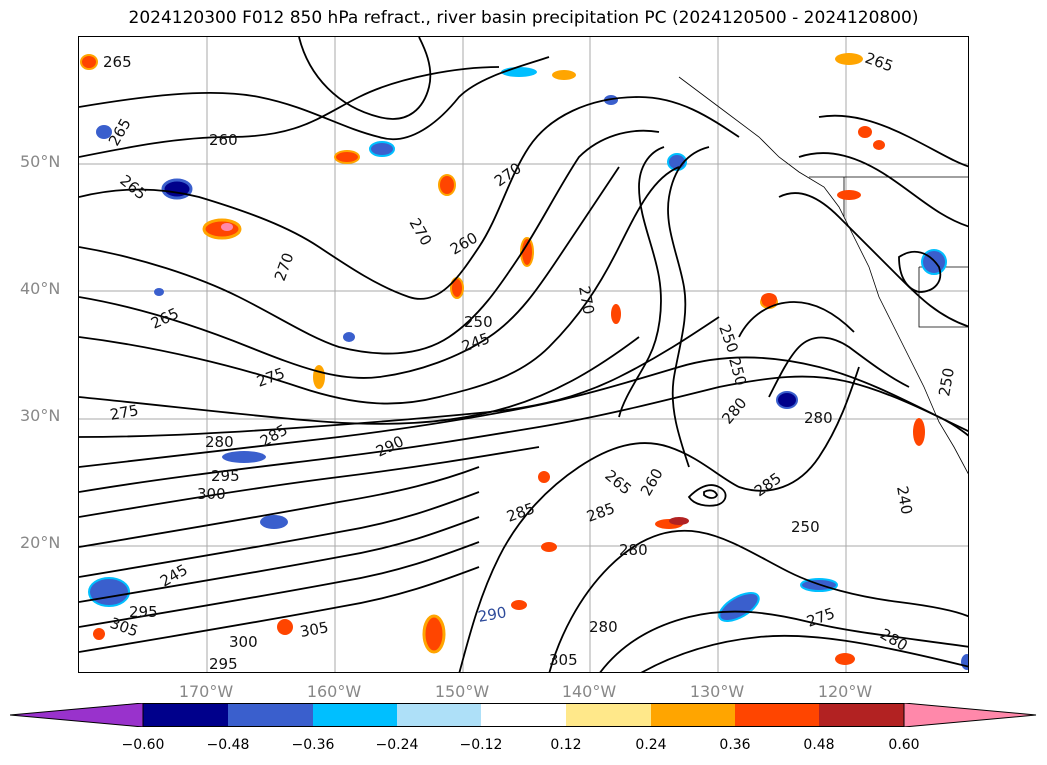  Describe the element at coordinates (40, 542) in the screenshot. I see `lat-label-20n: 20°N` at that location.